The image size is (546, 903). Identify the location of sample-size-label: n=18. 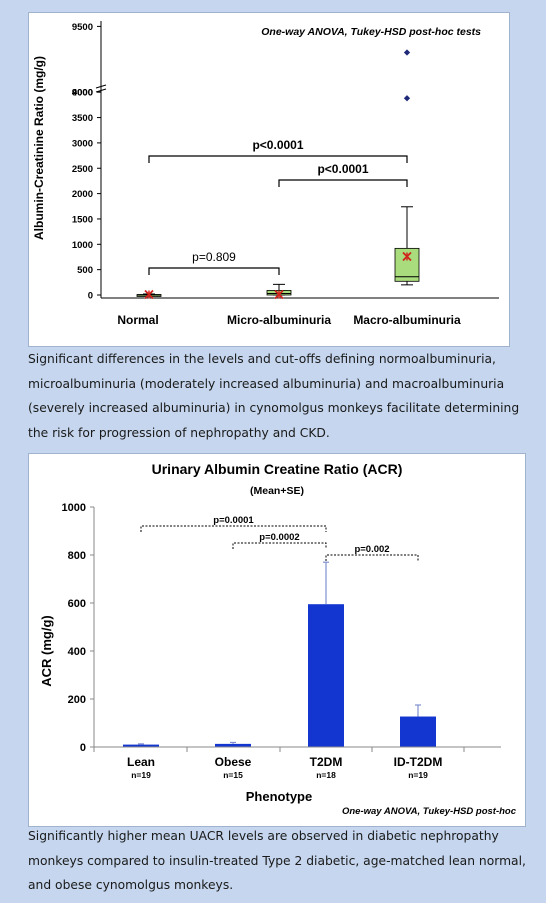
(326, 775).